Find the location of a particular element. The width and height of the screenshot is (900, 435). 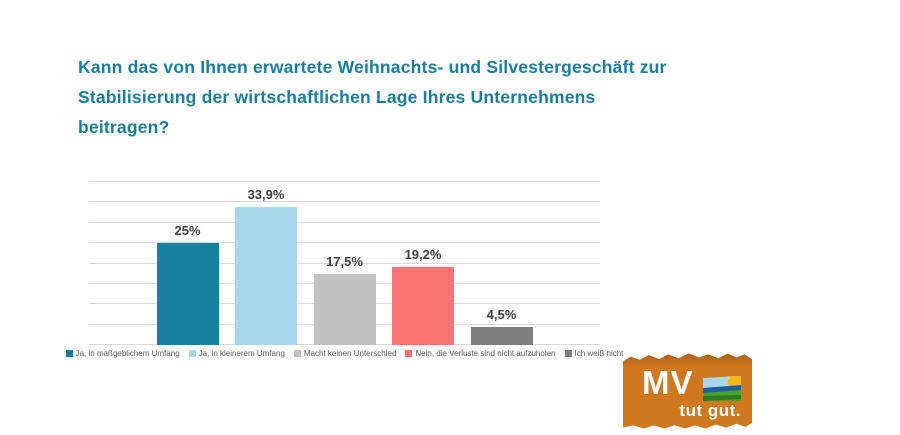

legend-label: Ja, in kleinerem Umfang is located at coordinates (241, 353).